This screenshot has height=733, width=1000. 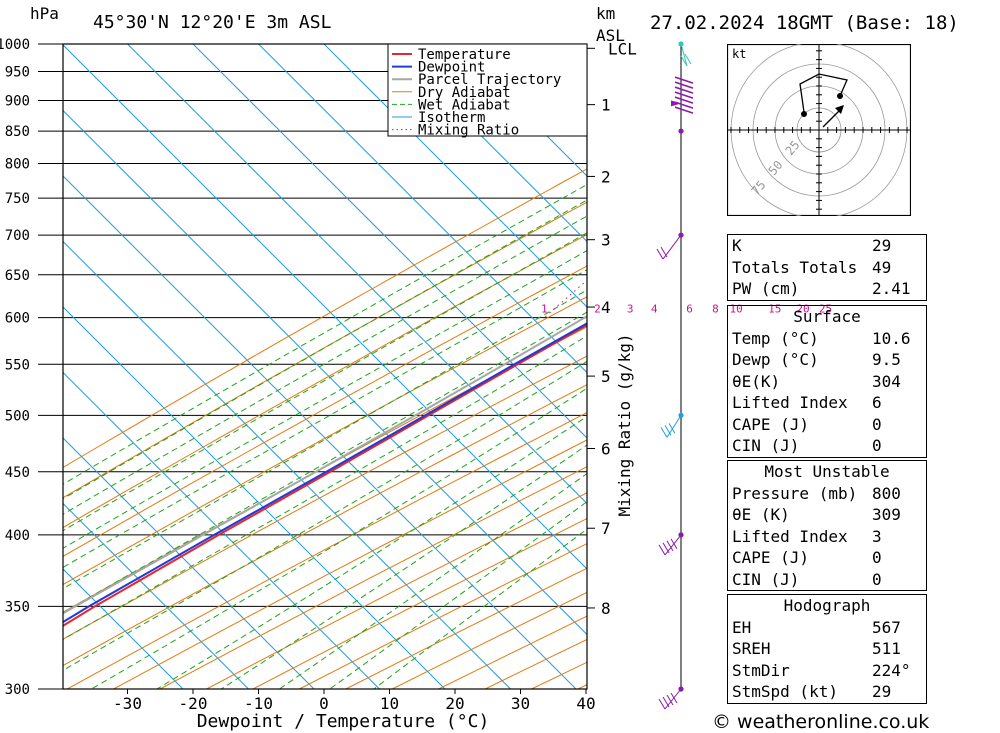 I want to click on hodo-row: EH 567, so click(x=816, y=627).